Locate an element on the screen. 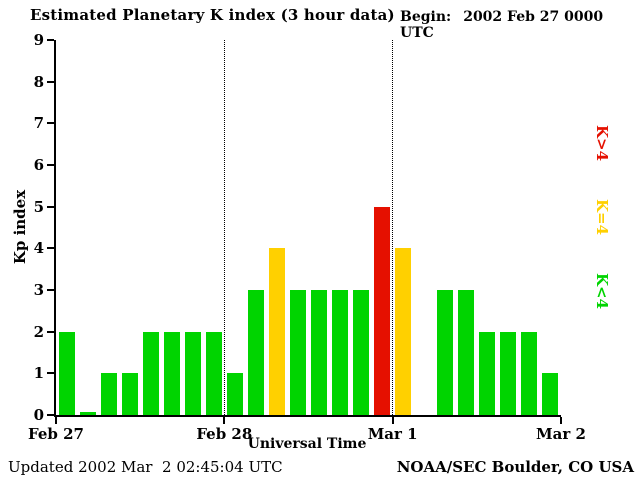 This screenshot has height=480, width=640. begin-timestamp: Begin: 2002 Feb 27 0000 UTC is located at coordinates (520, 25).